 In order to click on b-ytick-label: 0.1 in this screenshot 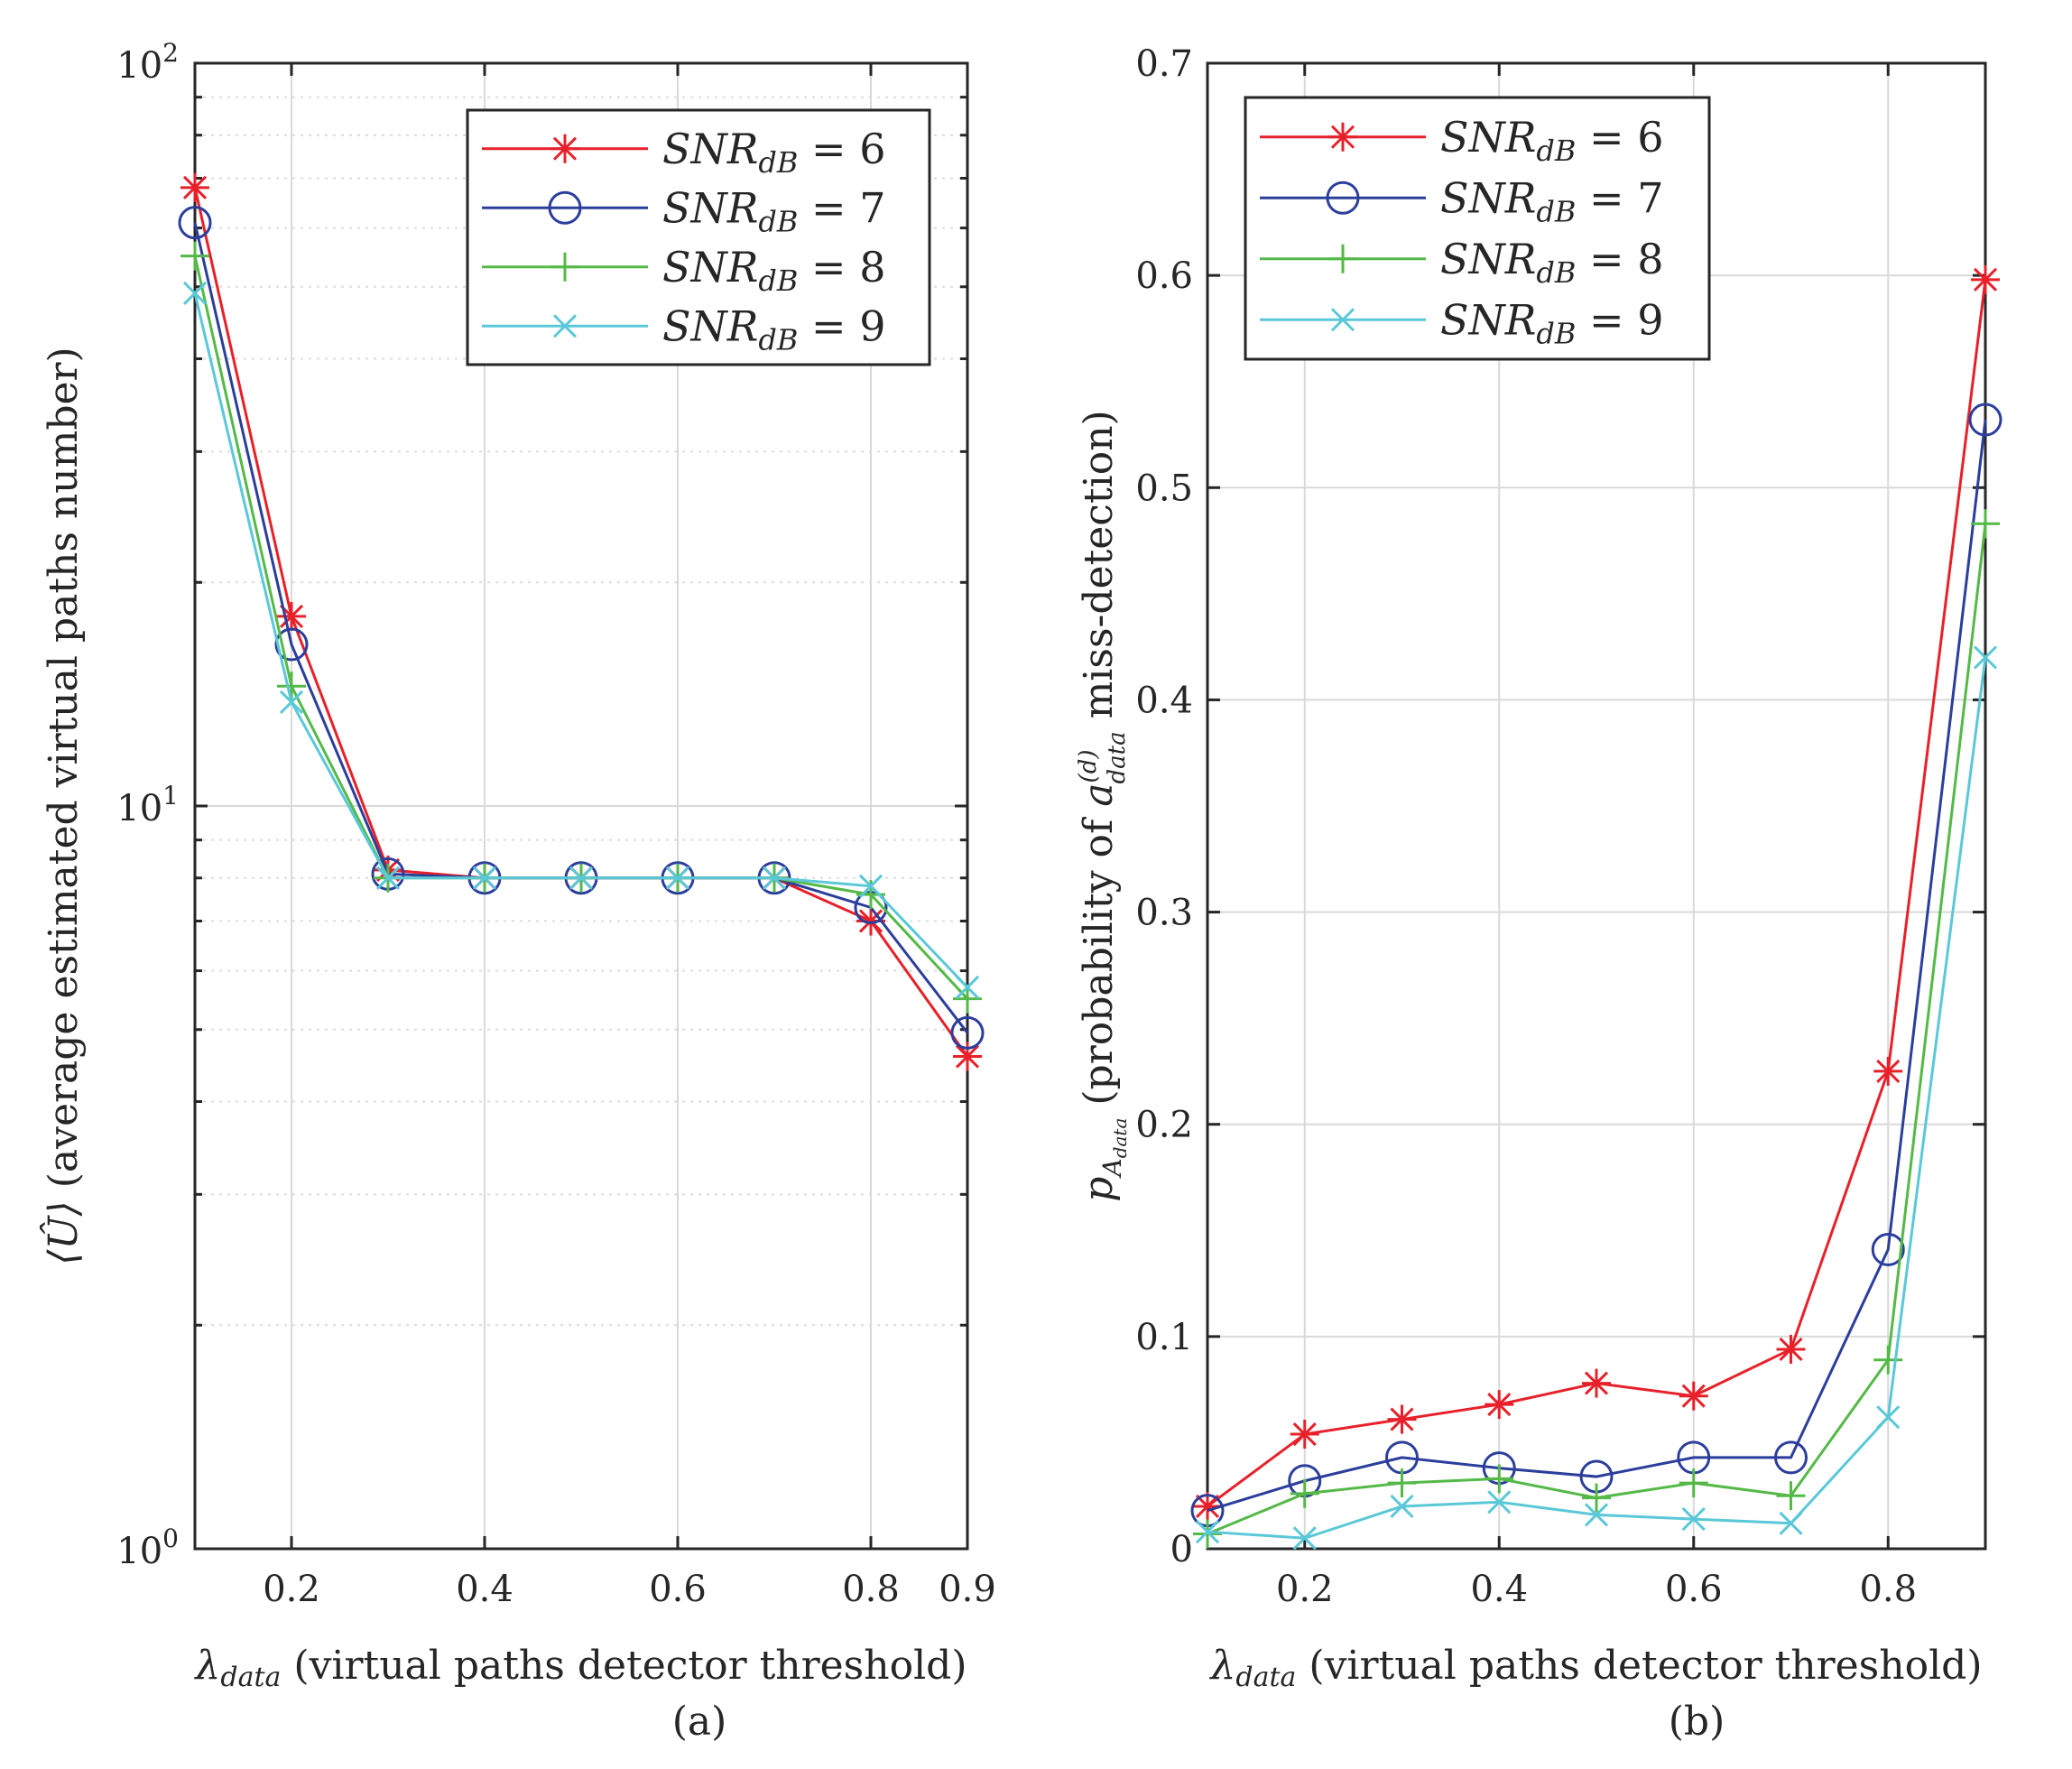, I will do `click(1164, 1337)`.